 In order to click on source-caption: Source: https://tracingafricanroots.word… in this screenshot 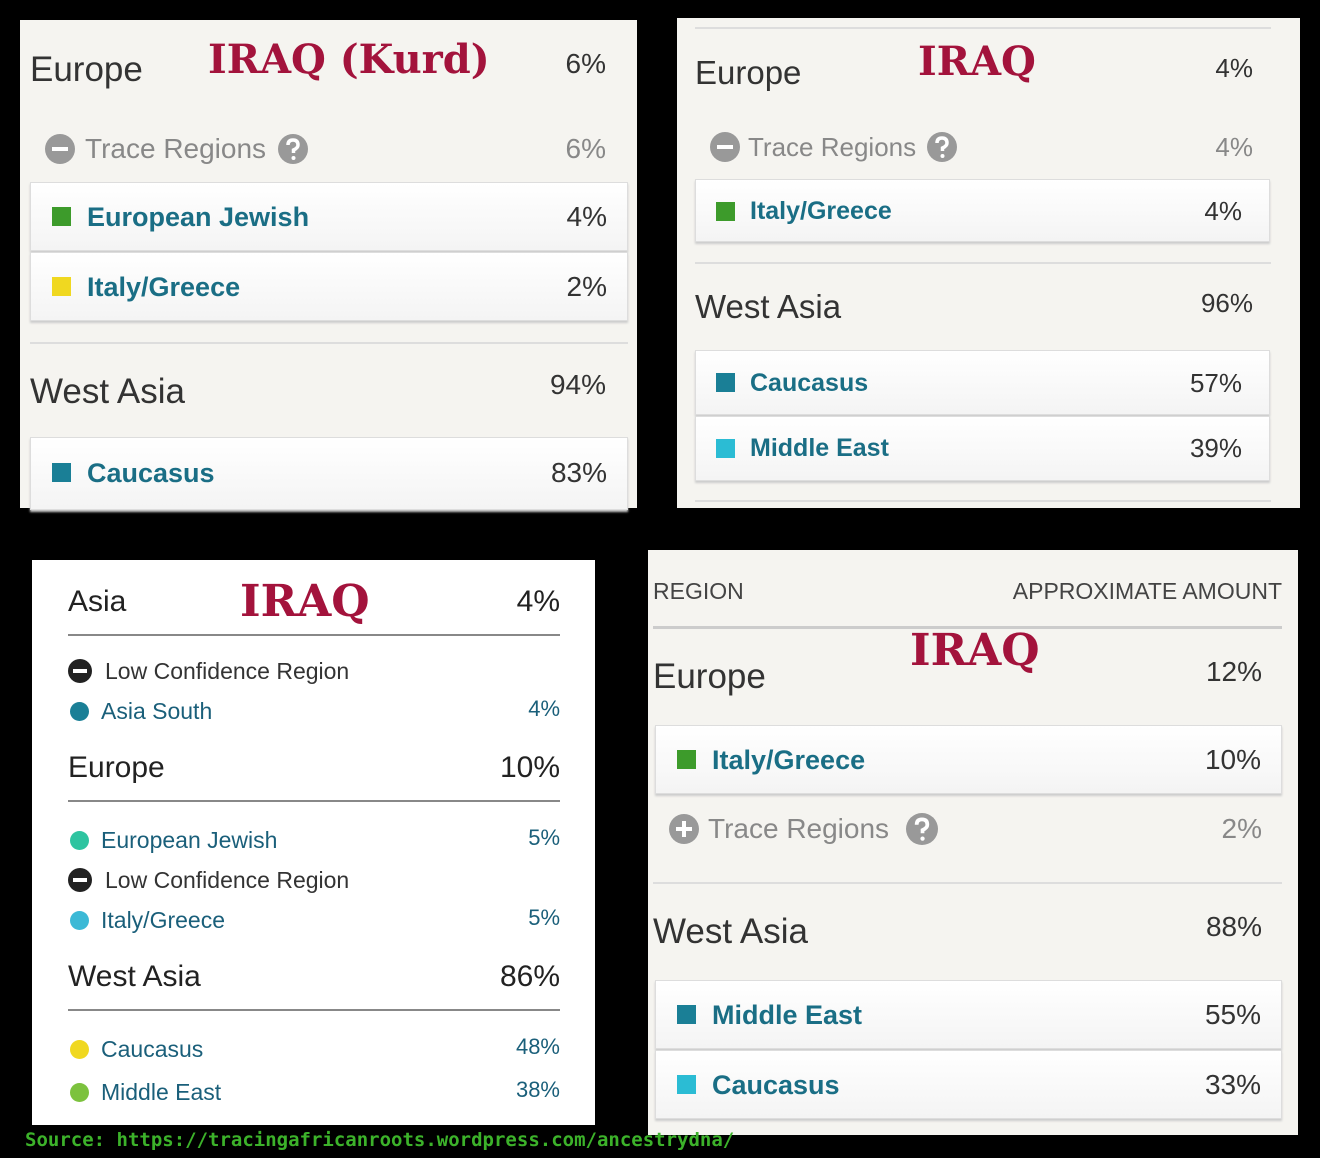, I will do `click(380, 1140)`.